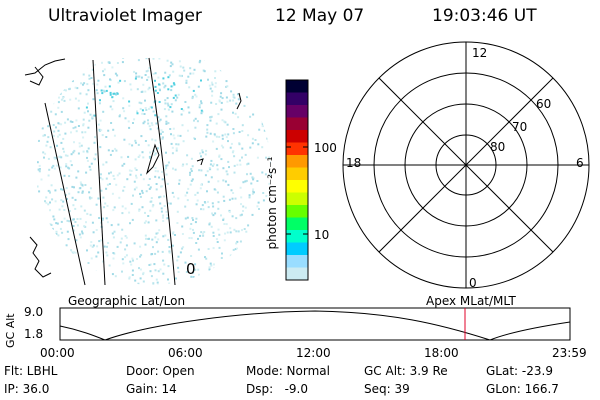 The image size is (600, 400). Describe the element at coordinates (522, 389) in the screenshot. I see `glon-info: GLon: 166.7` at that location.